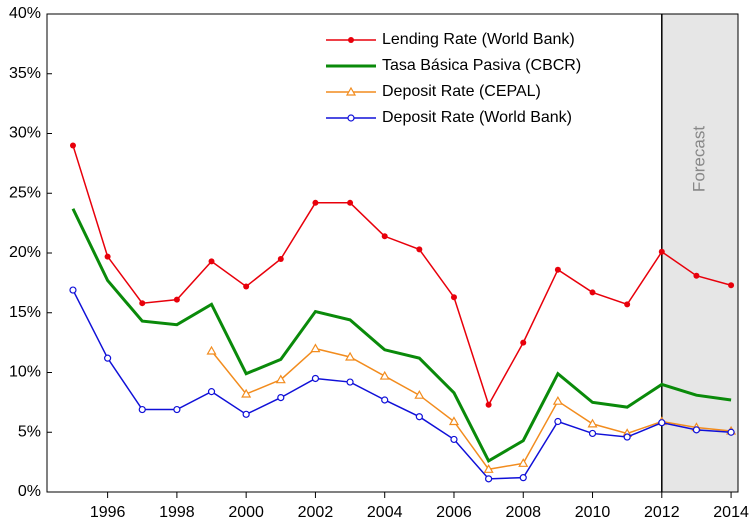  I want to click on y-tick-label: 40%, so click(25, 13).